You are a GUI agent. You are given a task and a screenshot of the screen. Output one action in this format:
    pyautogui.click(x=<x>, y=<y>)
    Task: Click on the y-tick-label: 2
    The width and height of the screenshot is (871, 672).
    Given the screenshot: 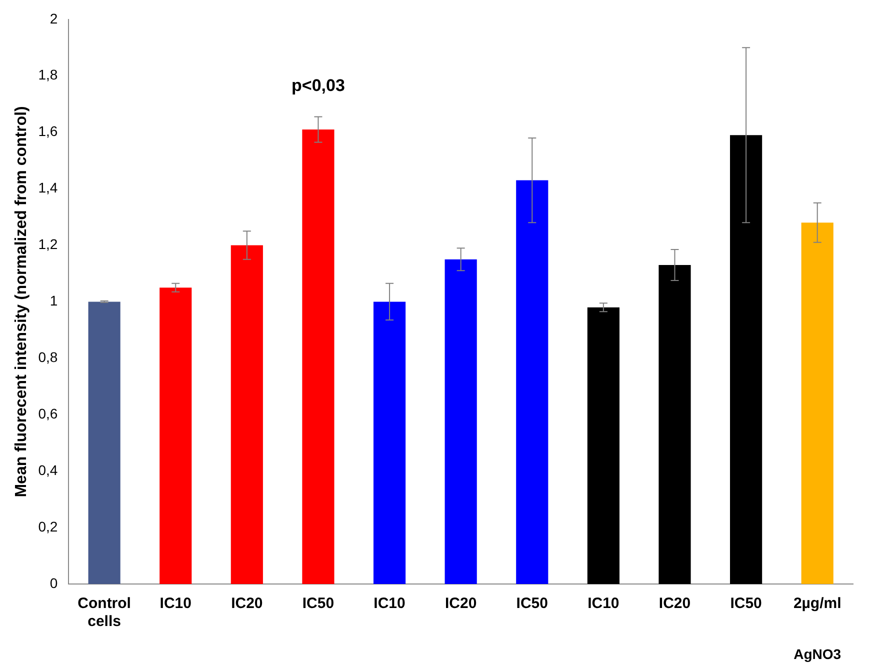 What is the action you would take?
    pyautogui.click(x=54, y=18)
    